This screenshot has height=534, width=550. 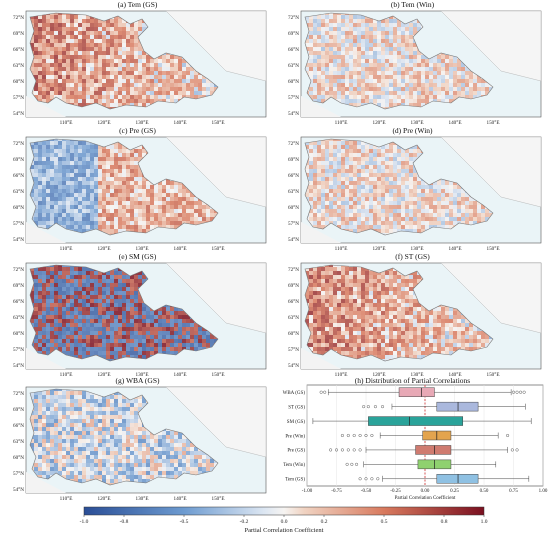 What do you see at coordinates (384, 522) in the screenshot?
I see `colorbar-tick-label: 0.5` at bounding box center [384, 522].